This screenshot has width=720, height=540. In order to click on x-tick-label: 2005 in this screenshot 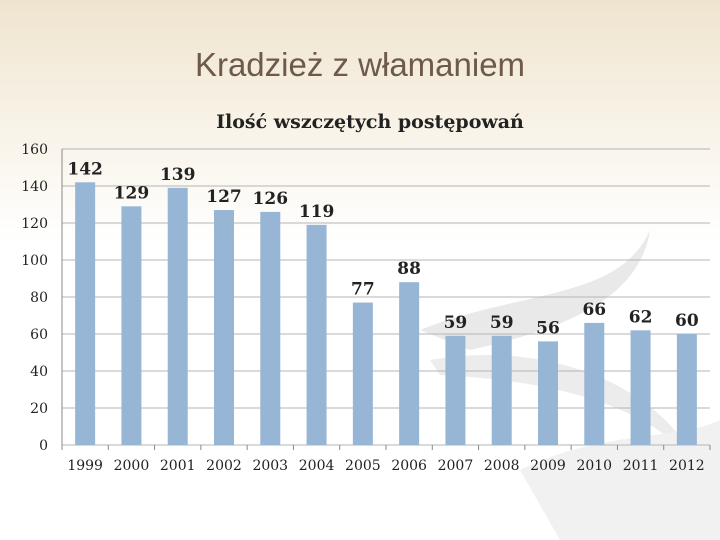, I will do `click(363, 466)`.